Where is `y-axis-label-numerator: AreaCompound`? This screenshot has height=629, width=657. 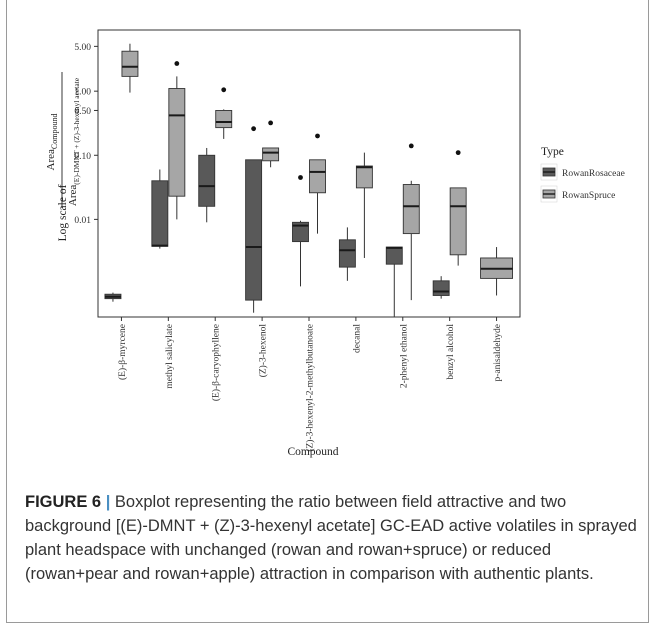
y-axis-label-numerator: AreaCompound is located at coordinates (52, 142).